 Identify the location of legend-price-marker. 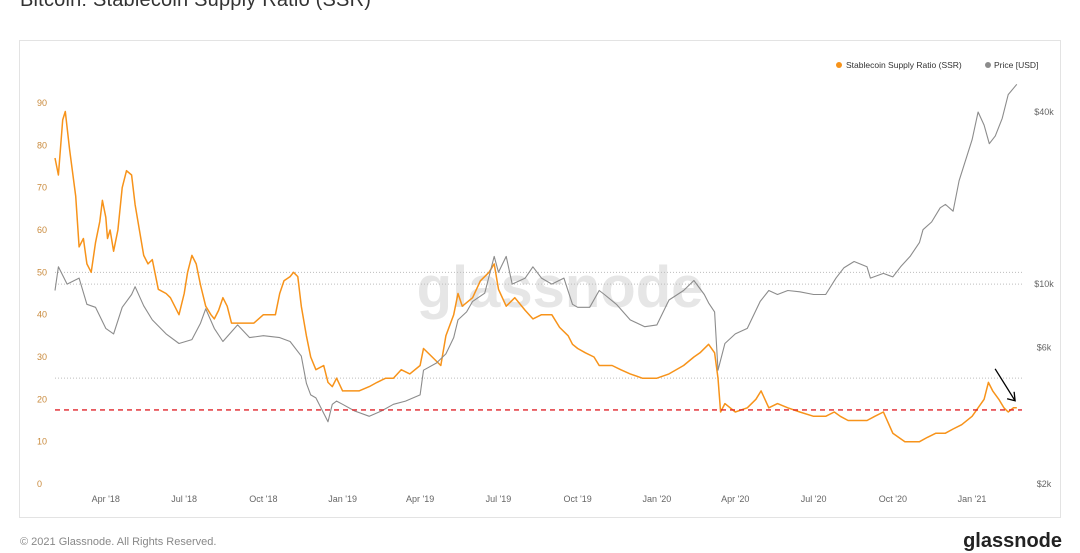
(988, 65).